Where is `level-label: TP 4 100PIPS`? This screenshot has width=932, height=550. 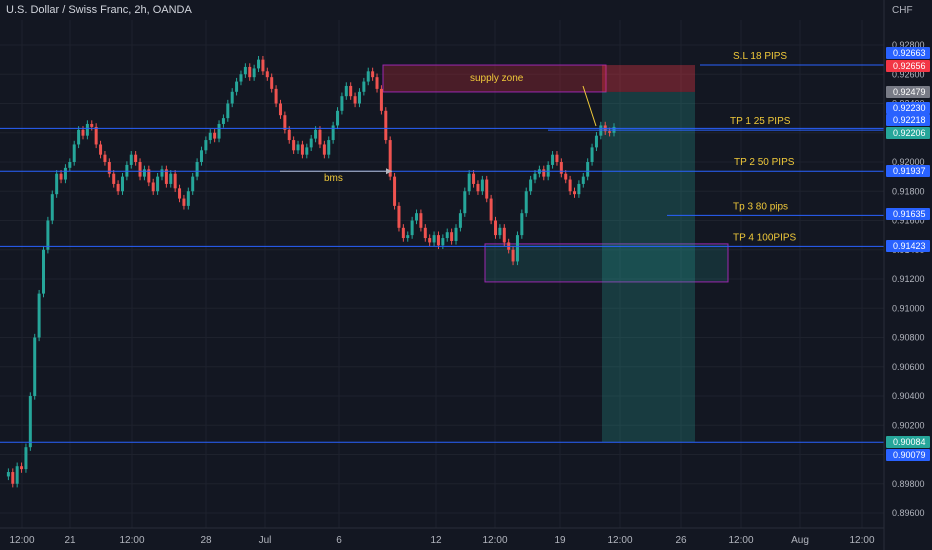 level-label: TP 4 100PIPS is located at coordinates (765, 237).